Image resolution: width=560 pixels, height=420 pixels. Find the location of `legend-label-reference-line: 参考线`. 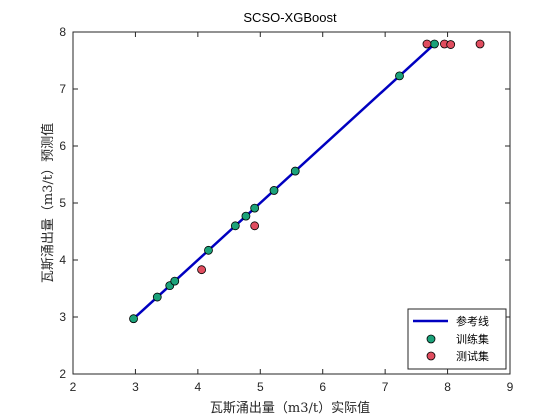

legend-label-reference-line: 参考线 is located at coordinates (472, 321).